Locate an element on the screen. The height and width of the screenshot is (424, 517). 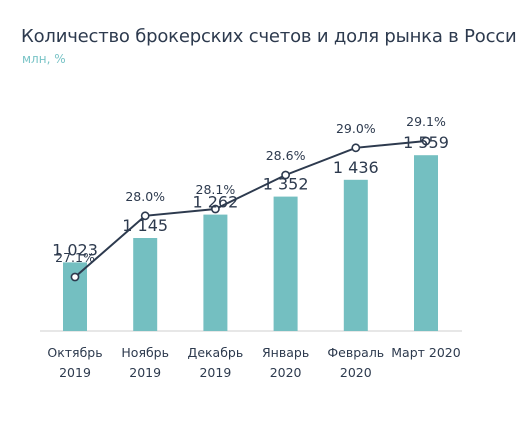
bar-value-label: 1 559 is located at coordinates (426, 142).